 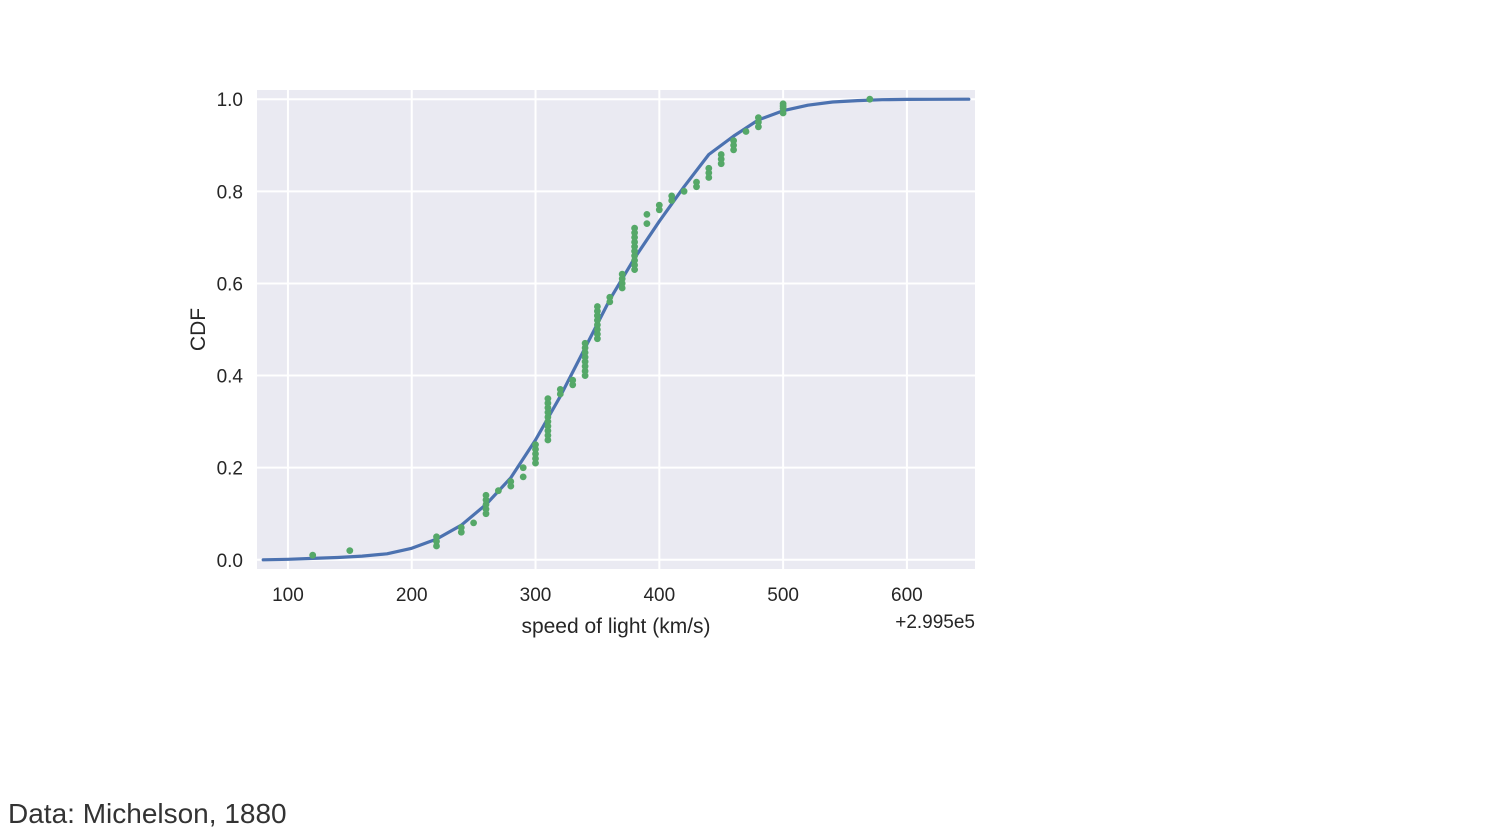 What do you see at coordinates (935, 622) in the screenshot?
I see `x-axis-offset-label: +2.995e5` at bounding box center [935, 622].